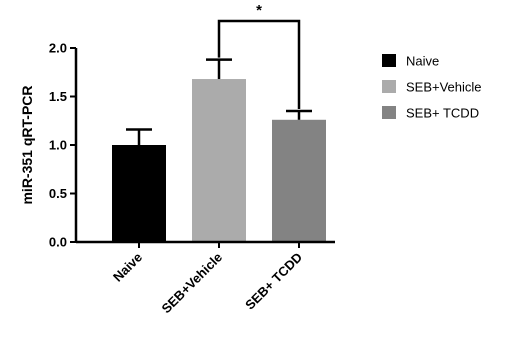 This screenshot has width=505, height=344. I want to click on bar-naive, so click(139, 193).